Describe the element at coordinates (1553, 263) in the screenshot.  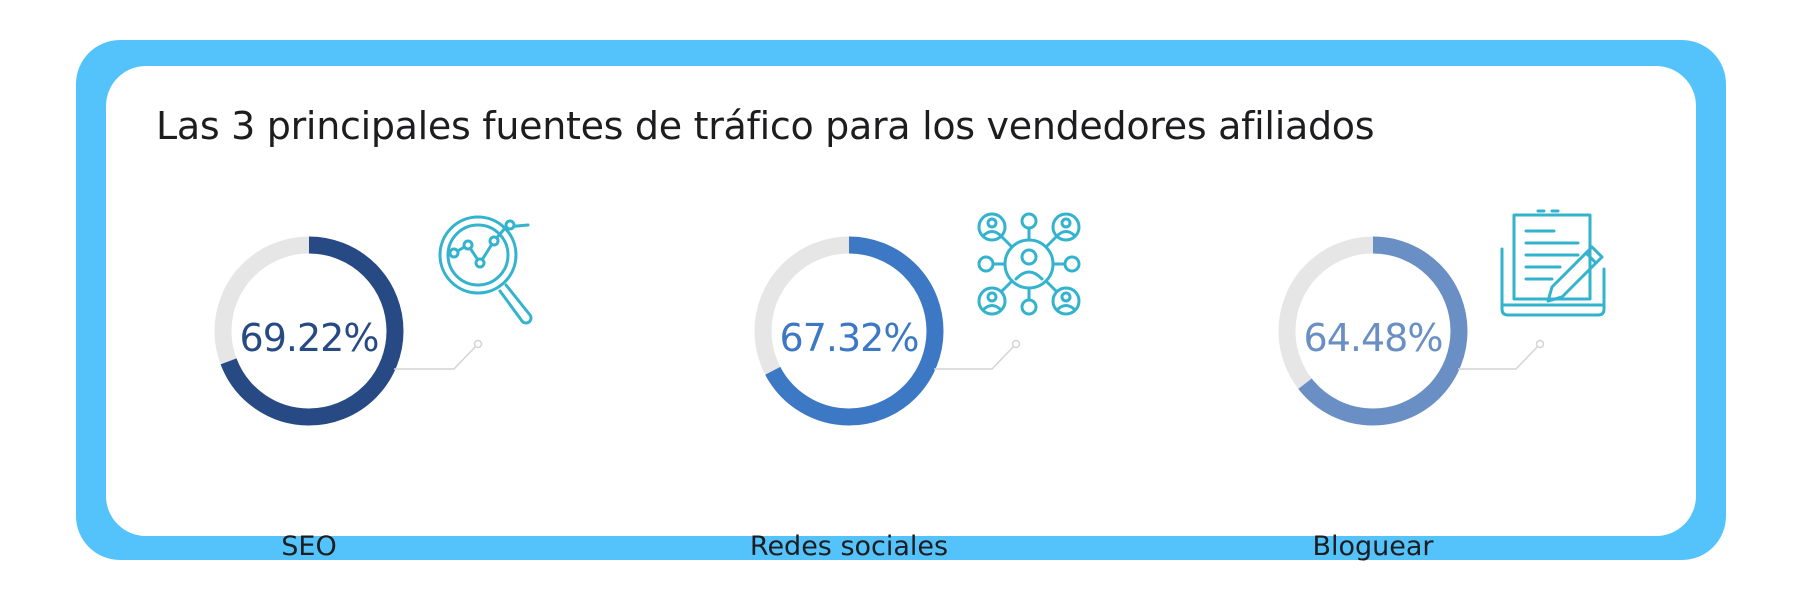
I see `blog-writing-icon` at that location.